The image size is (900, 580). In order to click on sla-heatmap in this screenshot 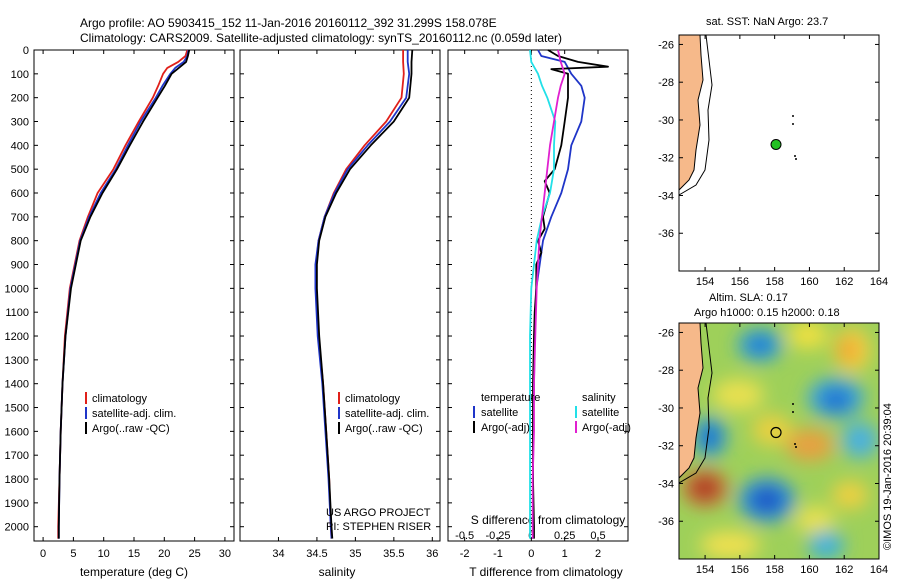, I will do `click(779, 441)`.